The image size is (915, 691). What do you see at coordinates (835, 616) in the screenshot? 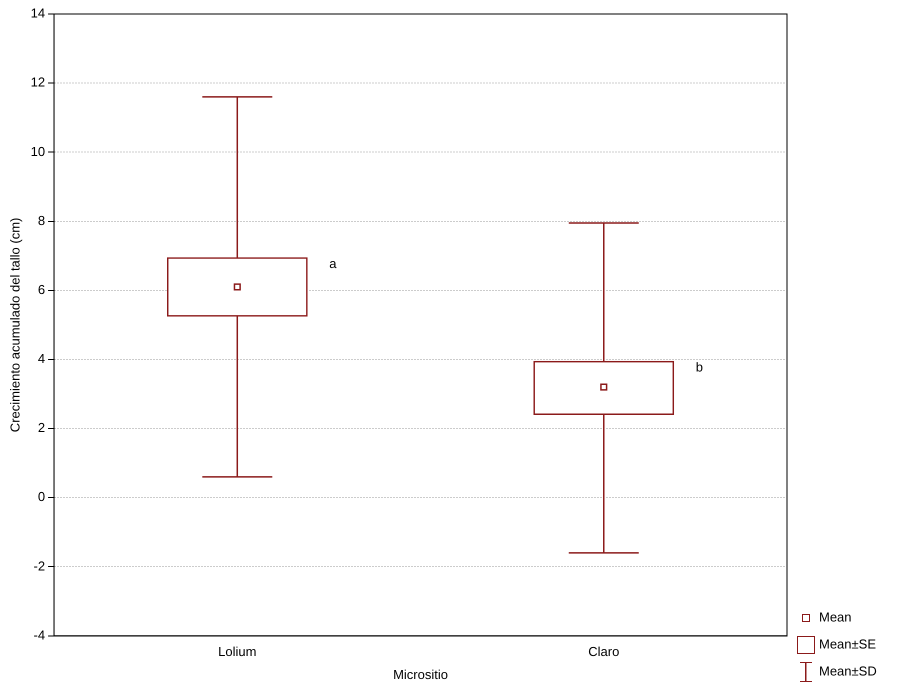
I see `text: Mean` at bounding box center [835, 616].